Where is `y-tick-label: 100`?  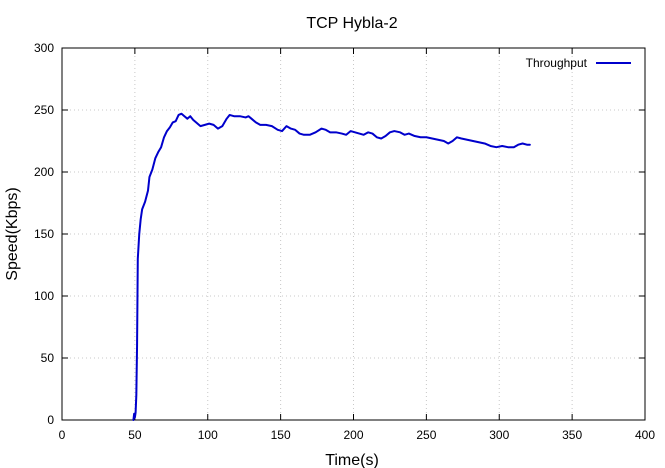
y-tick-label: 100 is located at coordinates (44, 296).